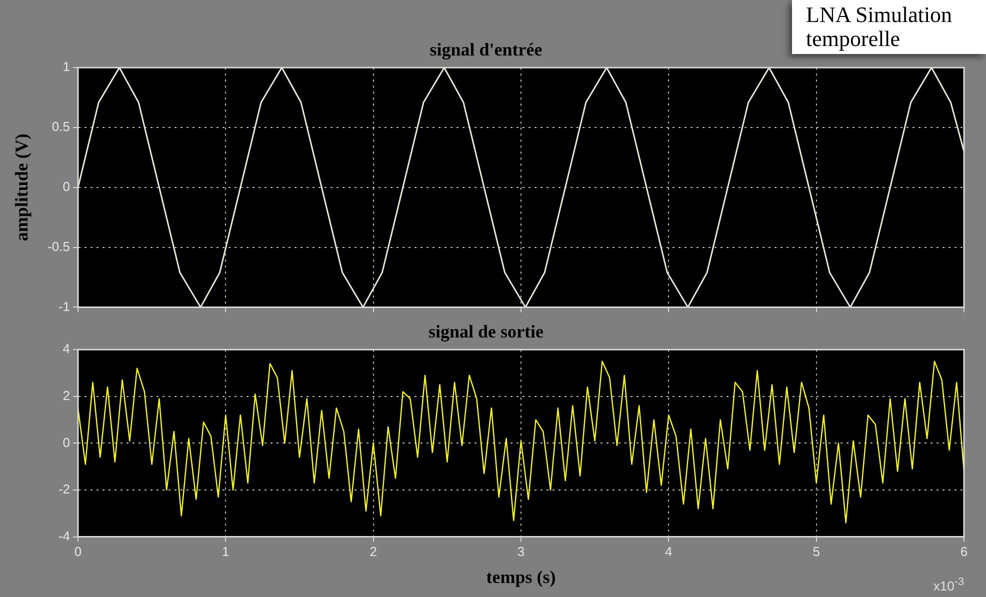  Describe the element at coordinates (21, 188) in the screenshot. I see `y-axis-title: amplitude (V)` at that location.